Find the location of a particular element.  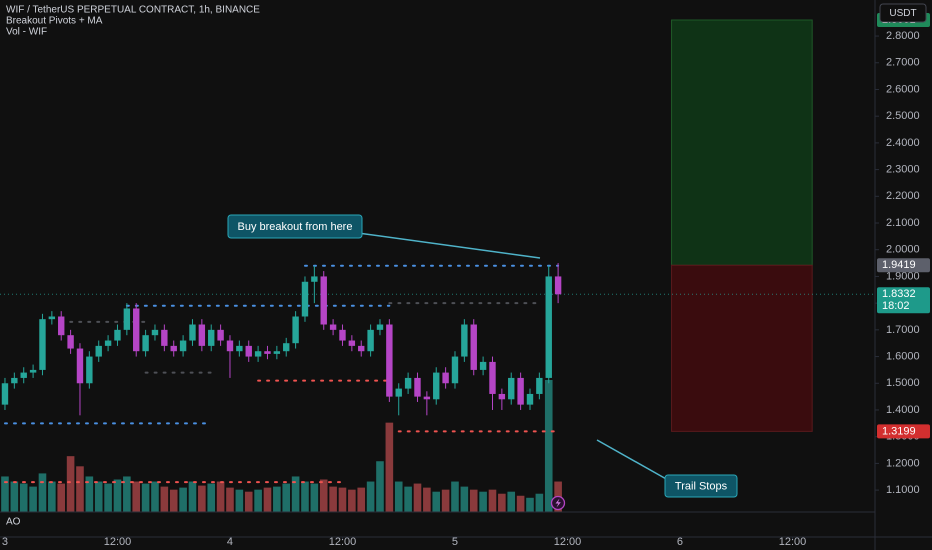

last-price-label-bg is located at coordinates (903, 300).